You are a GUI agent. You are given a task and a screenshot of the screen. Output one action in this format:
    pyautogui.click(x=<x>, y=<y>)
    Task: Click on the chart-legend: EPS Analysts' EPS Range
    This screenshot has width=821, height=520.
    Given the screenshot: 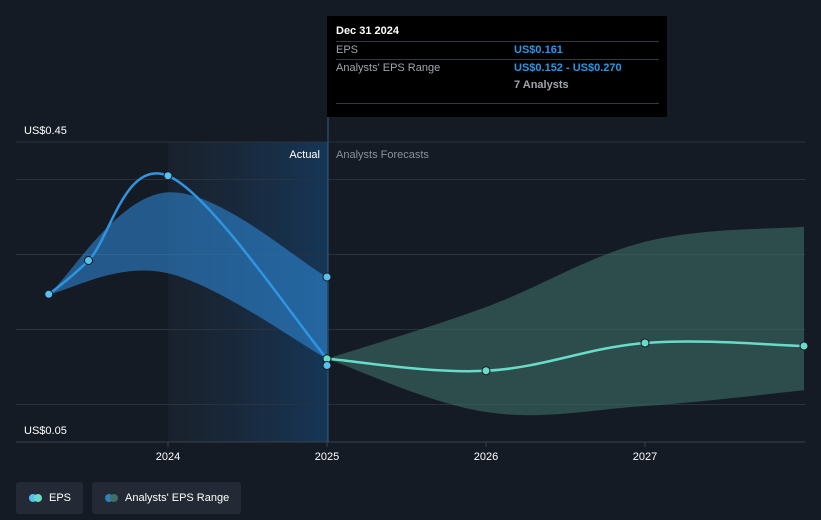 What is the action you would take?
    pyautogui.click(x=129, y=498)
    